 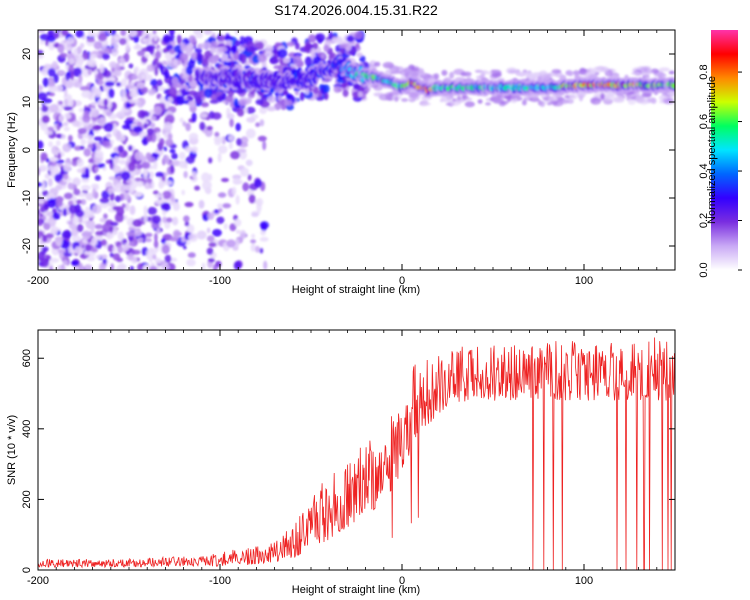 What do you see at coordinates (27, 570) in the screenshot?
I see `snr-y-tick-label: 0` at bounding box center [27, 570].